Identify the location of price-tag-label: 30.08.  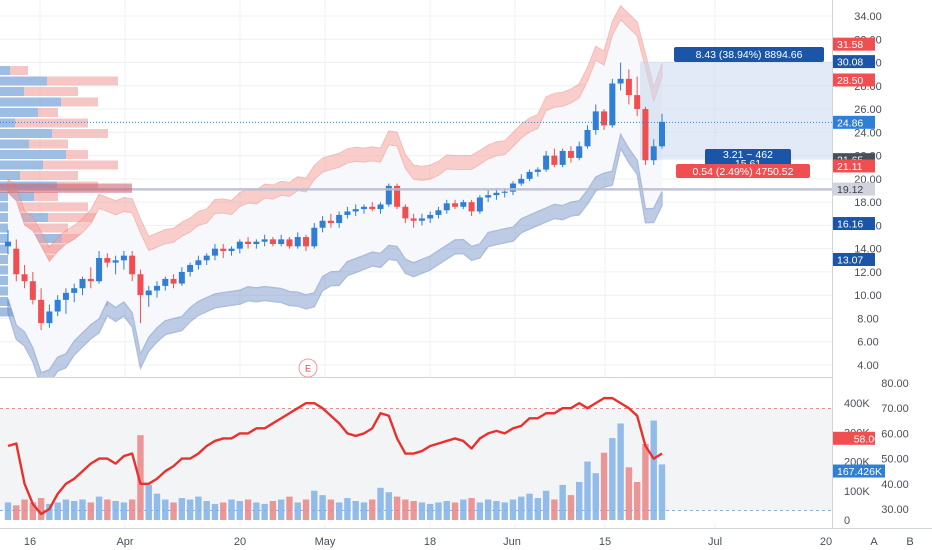
(850, 63).